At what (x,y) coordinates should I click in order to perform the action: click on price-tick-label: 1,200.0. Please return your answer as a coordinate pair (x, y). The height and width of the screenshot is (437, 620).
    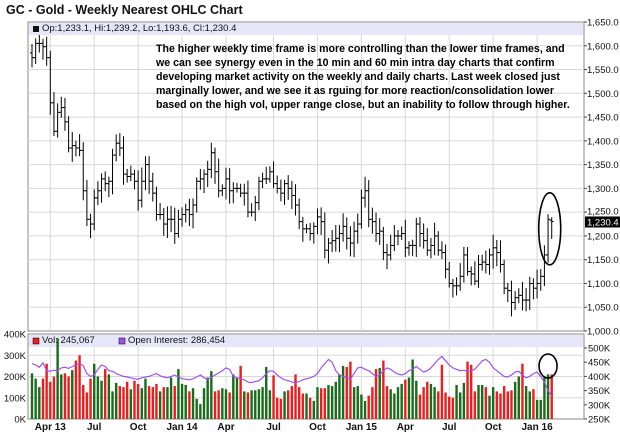
    Looking at the image, I should click on (603, 236).